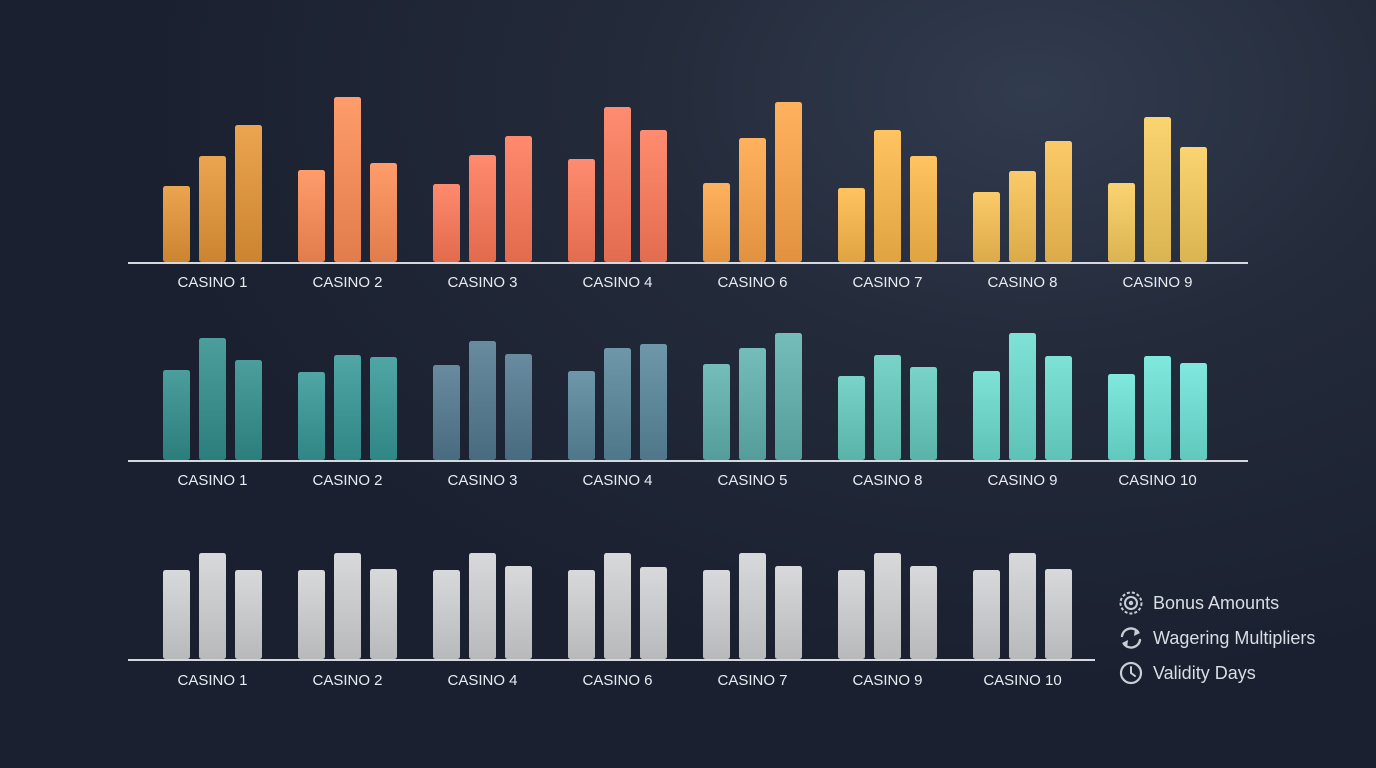 This screenshot has height=768, width=1376. I want to click on x-tick-label: CASINO 8, so click(887, 480).